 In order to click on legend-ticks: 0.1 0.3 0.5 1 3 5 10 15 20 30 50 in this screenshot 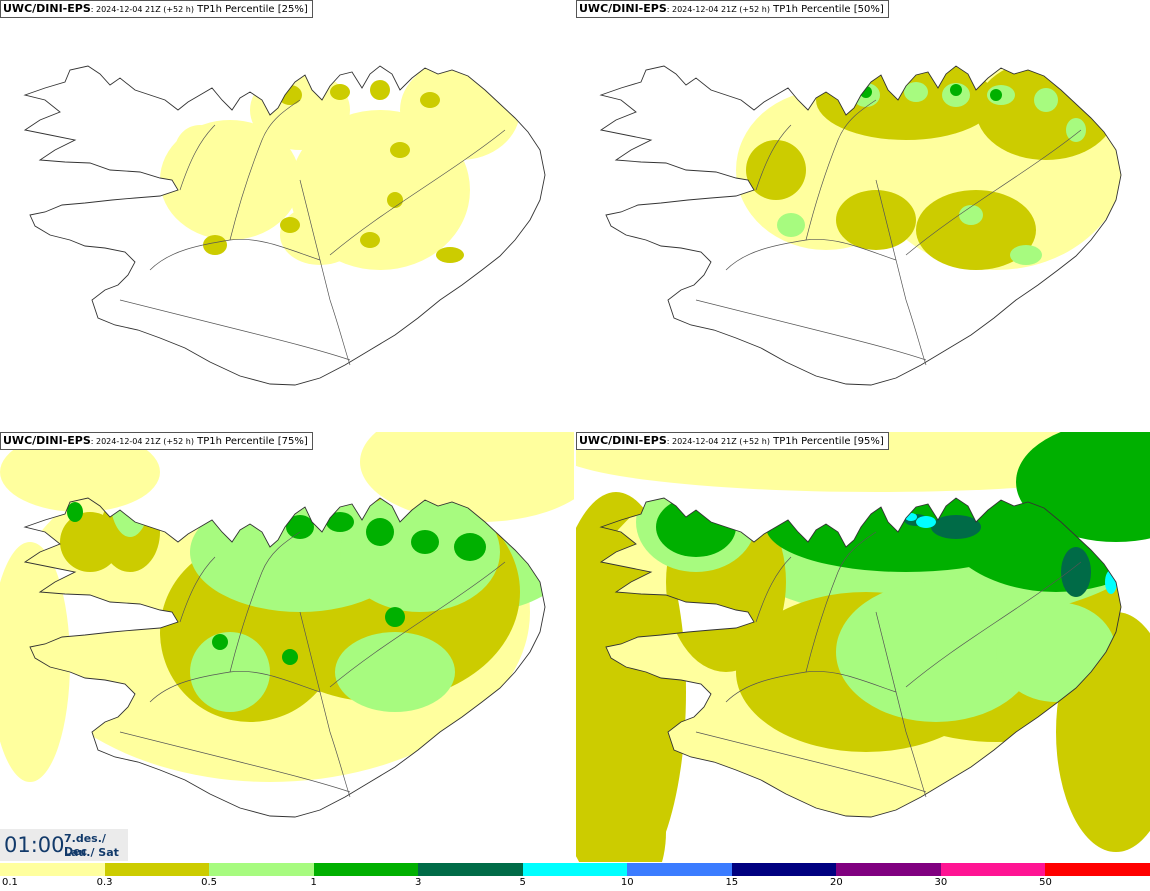, I will do `click(575, 884)`.